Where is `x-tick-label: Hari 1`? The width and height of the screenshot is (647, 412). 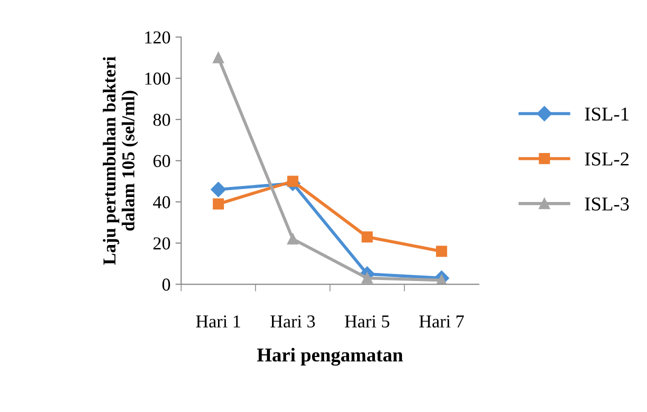 x-tick-label: Hari 1 is located at coordinates (218, 321).